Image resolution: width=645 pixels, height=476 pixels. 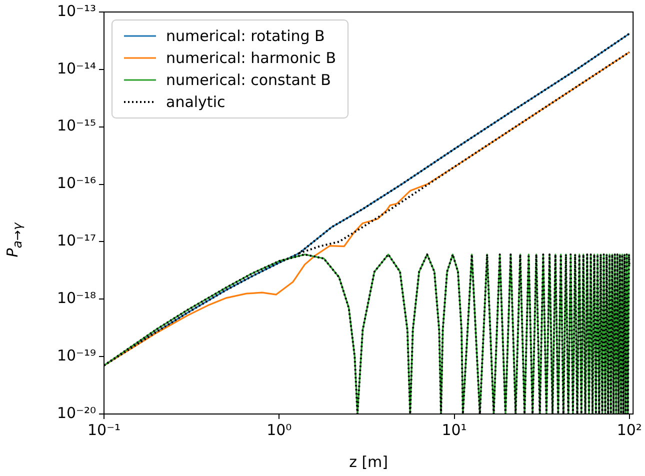 What do you see at coordinates (104, 429) in the screenshot?
I see `x-tick-label: 10⁻¹` at bounding box center [104, 429].